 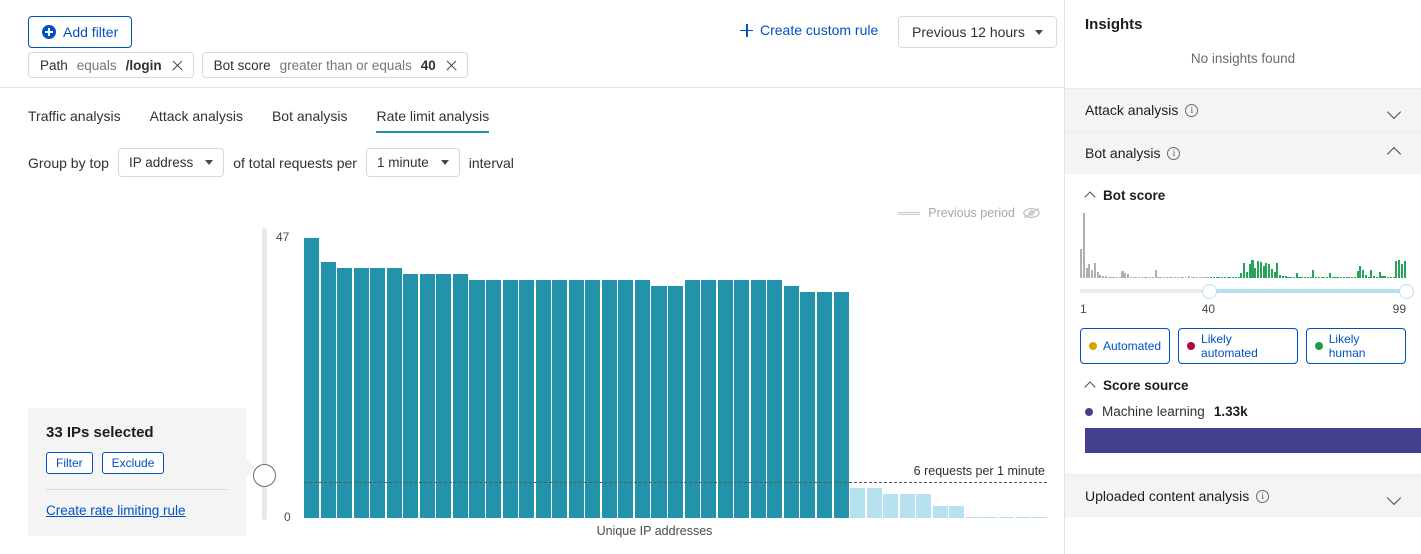 I want to click on no-insights-text: No insights found, so click(x=1243, y=58).